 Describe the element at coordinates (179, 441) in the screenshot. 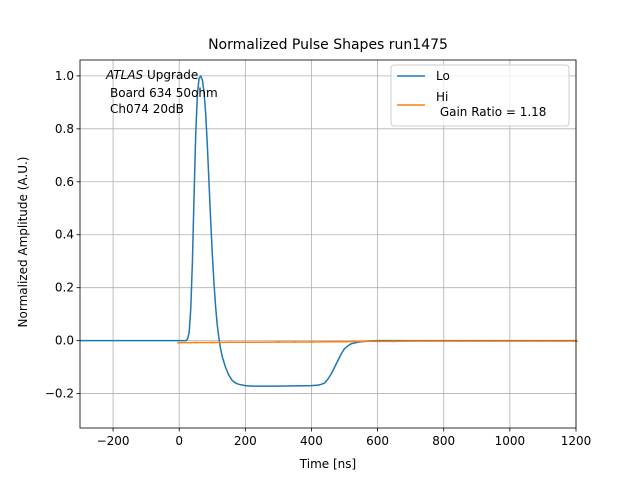

I see `x-tick-label: 0` at that location.